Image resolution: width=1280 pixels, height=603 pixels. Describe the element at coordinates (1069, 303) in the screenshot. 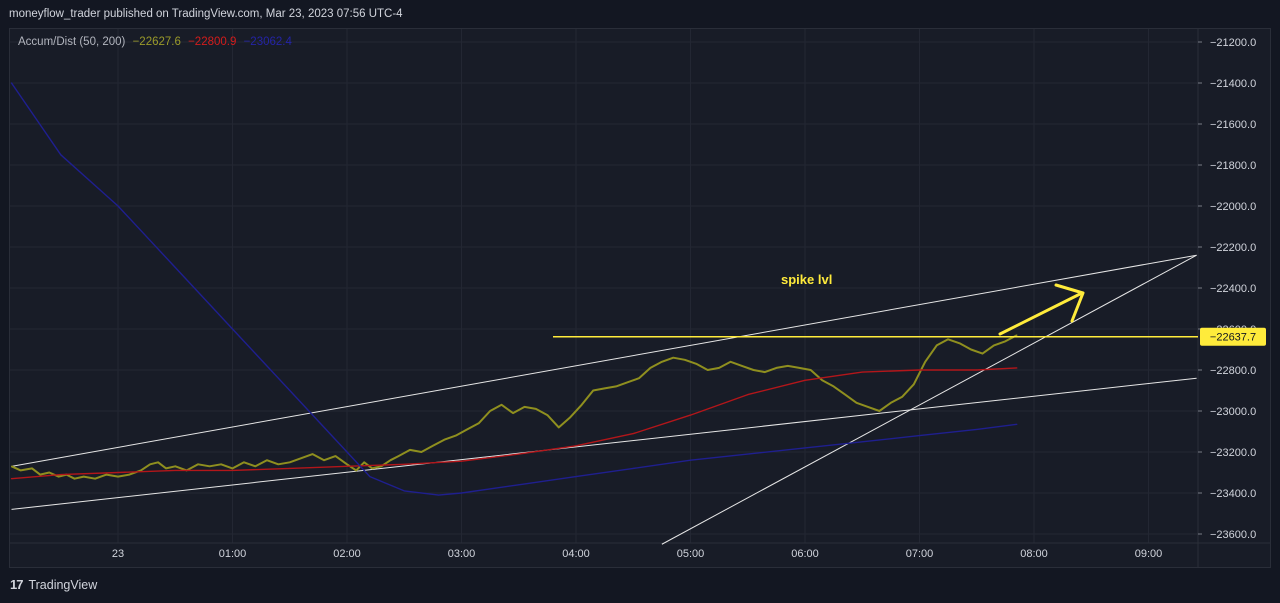

I see `arrow-head-icon` at that location.